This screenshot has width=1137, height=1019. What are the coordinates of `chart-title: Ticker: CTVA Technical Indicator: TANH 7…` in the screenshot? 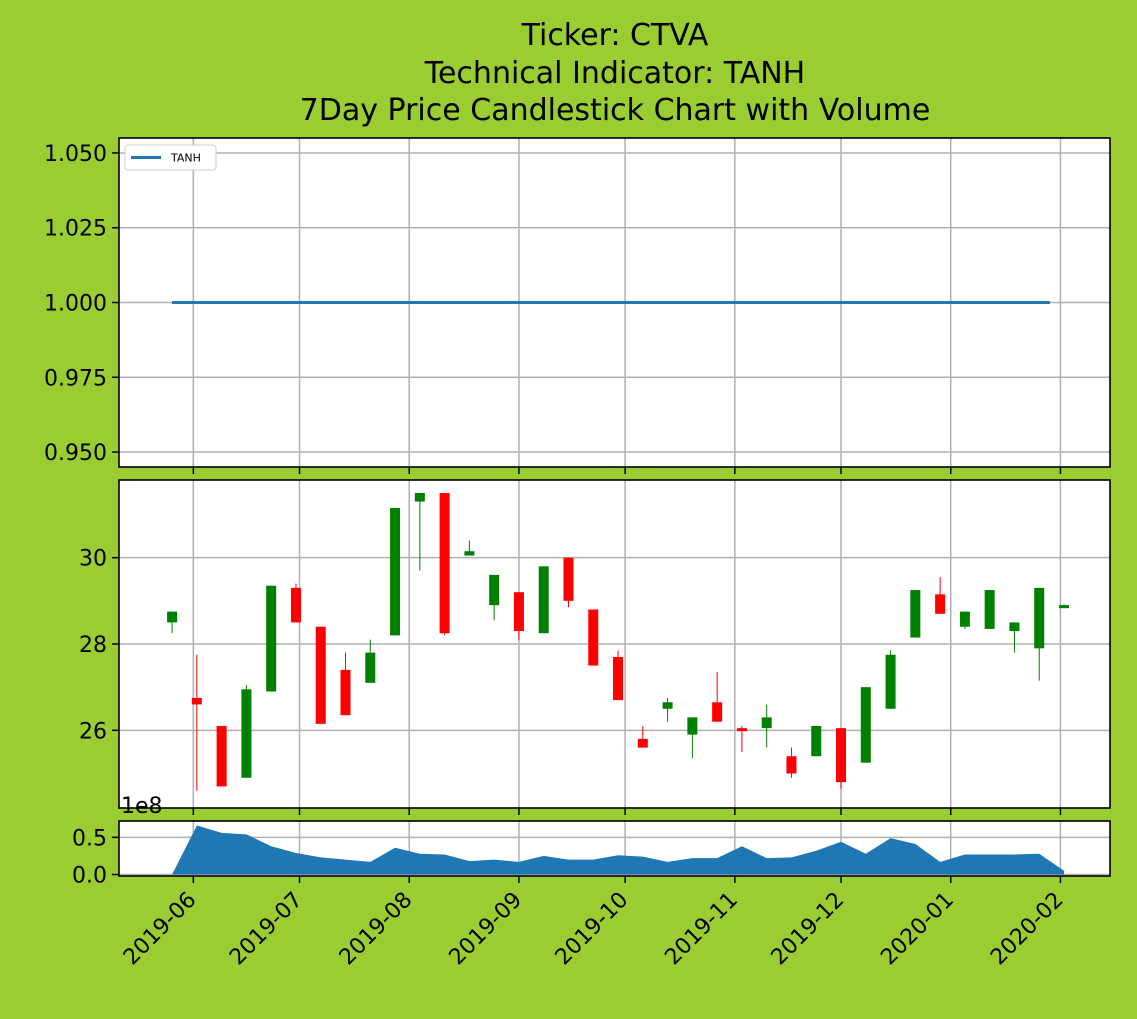 It's located at (615, 73).